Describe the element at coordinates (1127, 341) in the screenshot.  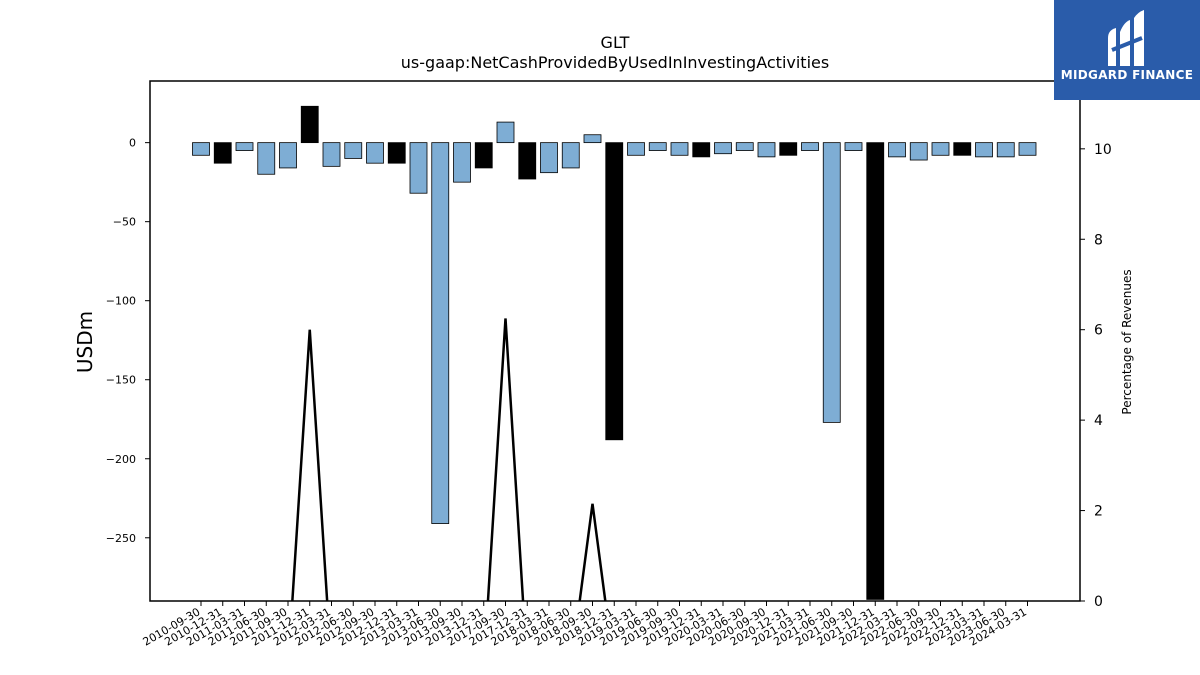
I see `y2-axis-label: Percentage of Revenues` at that location.